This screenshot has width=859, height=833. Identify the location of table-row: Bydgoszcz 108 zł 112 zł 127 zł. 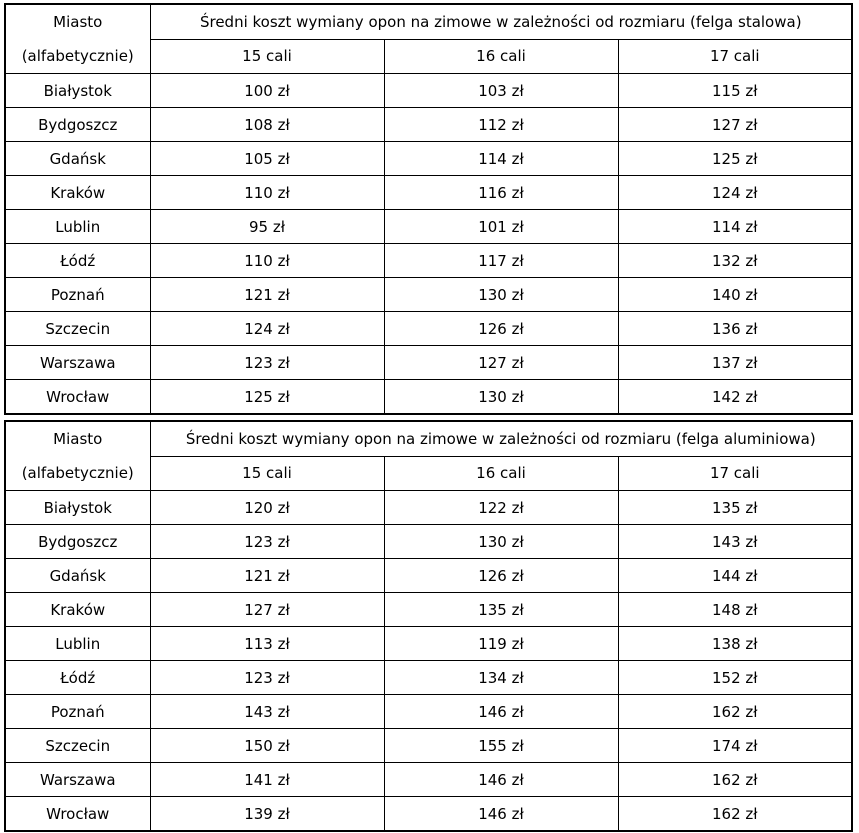
(428, 124).